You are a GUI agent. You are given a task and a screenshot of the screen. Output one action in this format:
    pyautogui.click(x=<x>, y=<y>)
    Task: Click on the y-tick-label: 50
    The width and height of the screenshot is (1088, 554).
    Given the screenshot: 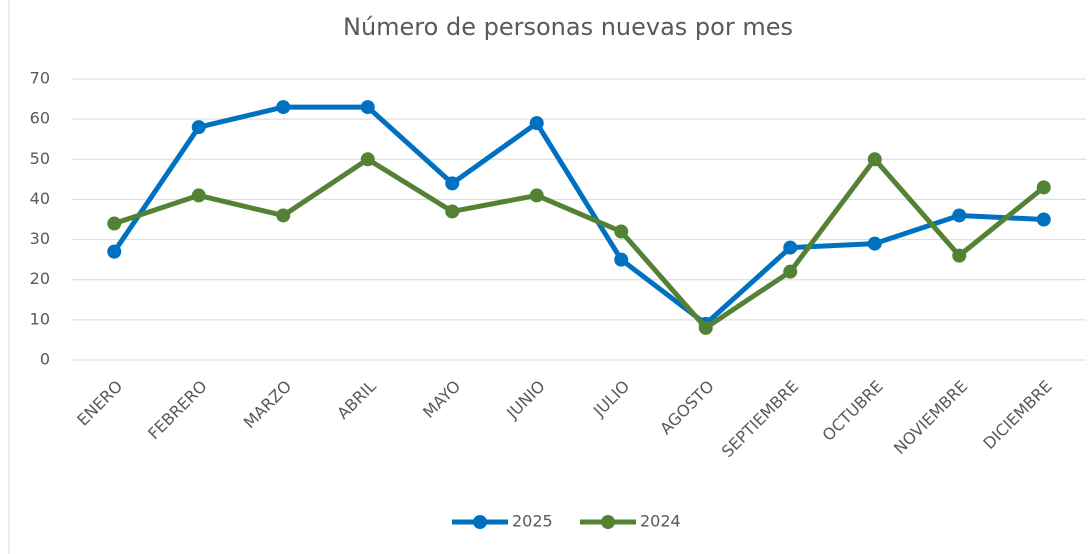 What is the action you would take?
    pyautogui.click(x=40, y=158)
    